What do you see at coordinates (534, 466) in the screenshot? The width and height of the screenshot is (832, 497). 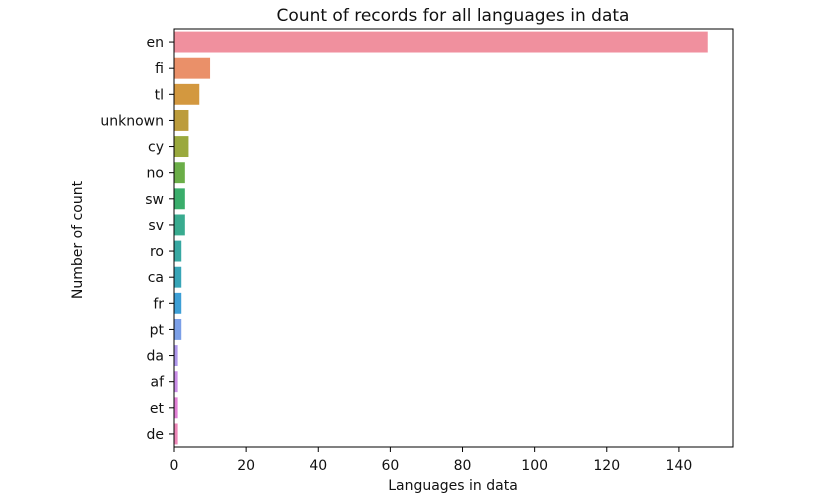 I see `x-tick-label-100: 100` at bounding box center [534, 466].